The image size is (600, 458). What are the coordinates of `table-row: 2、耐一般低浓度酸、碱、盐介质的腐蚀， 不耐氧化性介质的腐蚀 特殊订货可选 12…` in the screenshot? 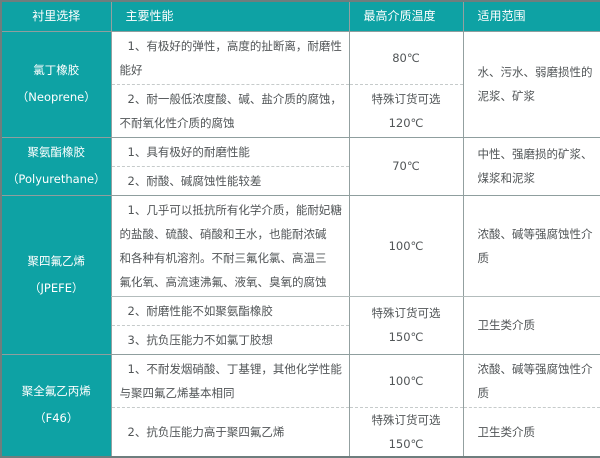 It's located at (300, 111).